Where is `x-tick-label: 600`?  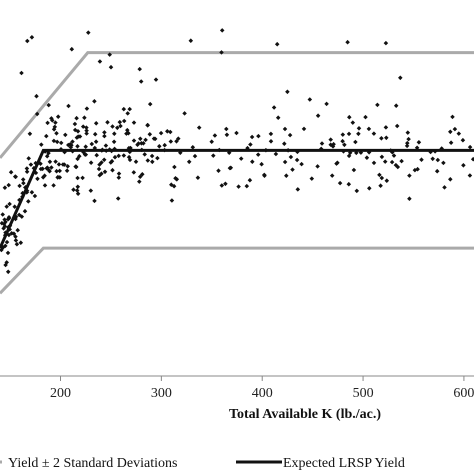
x-tick-label: 600 is located at coordinates (463, 393).